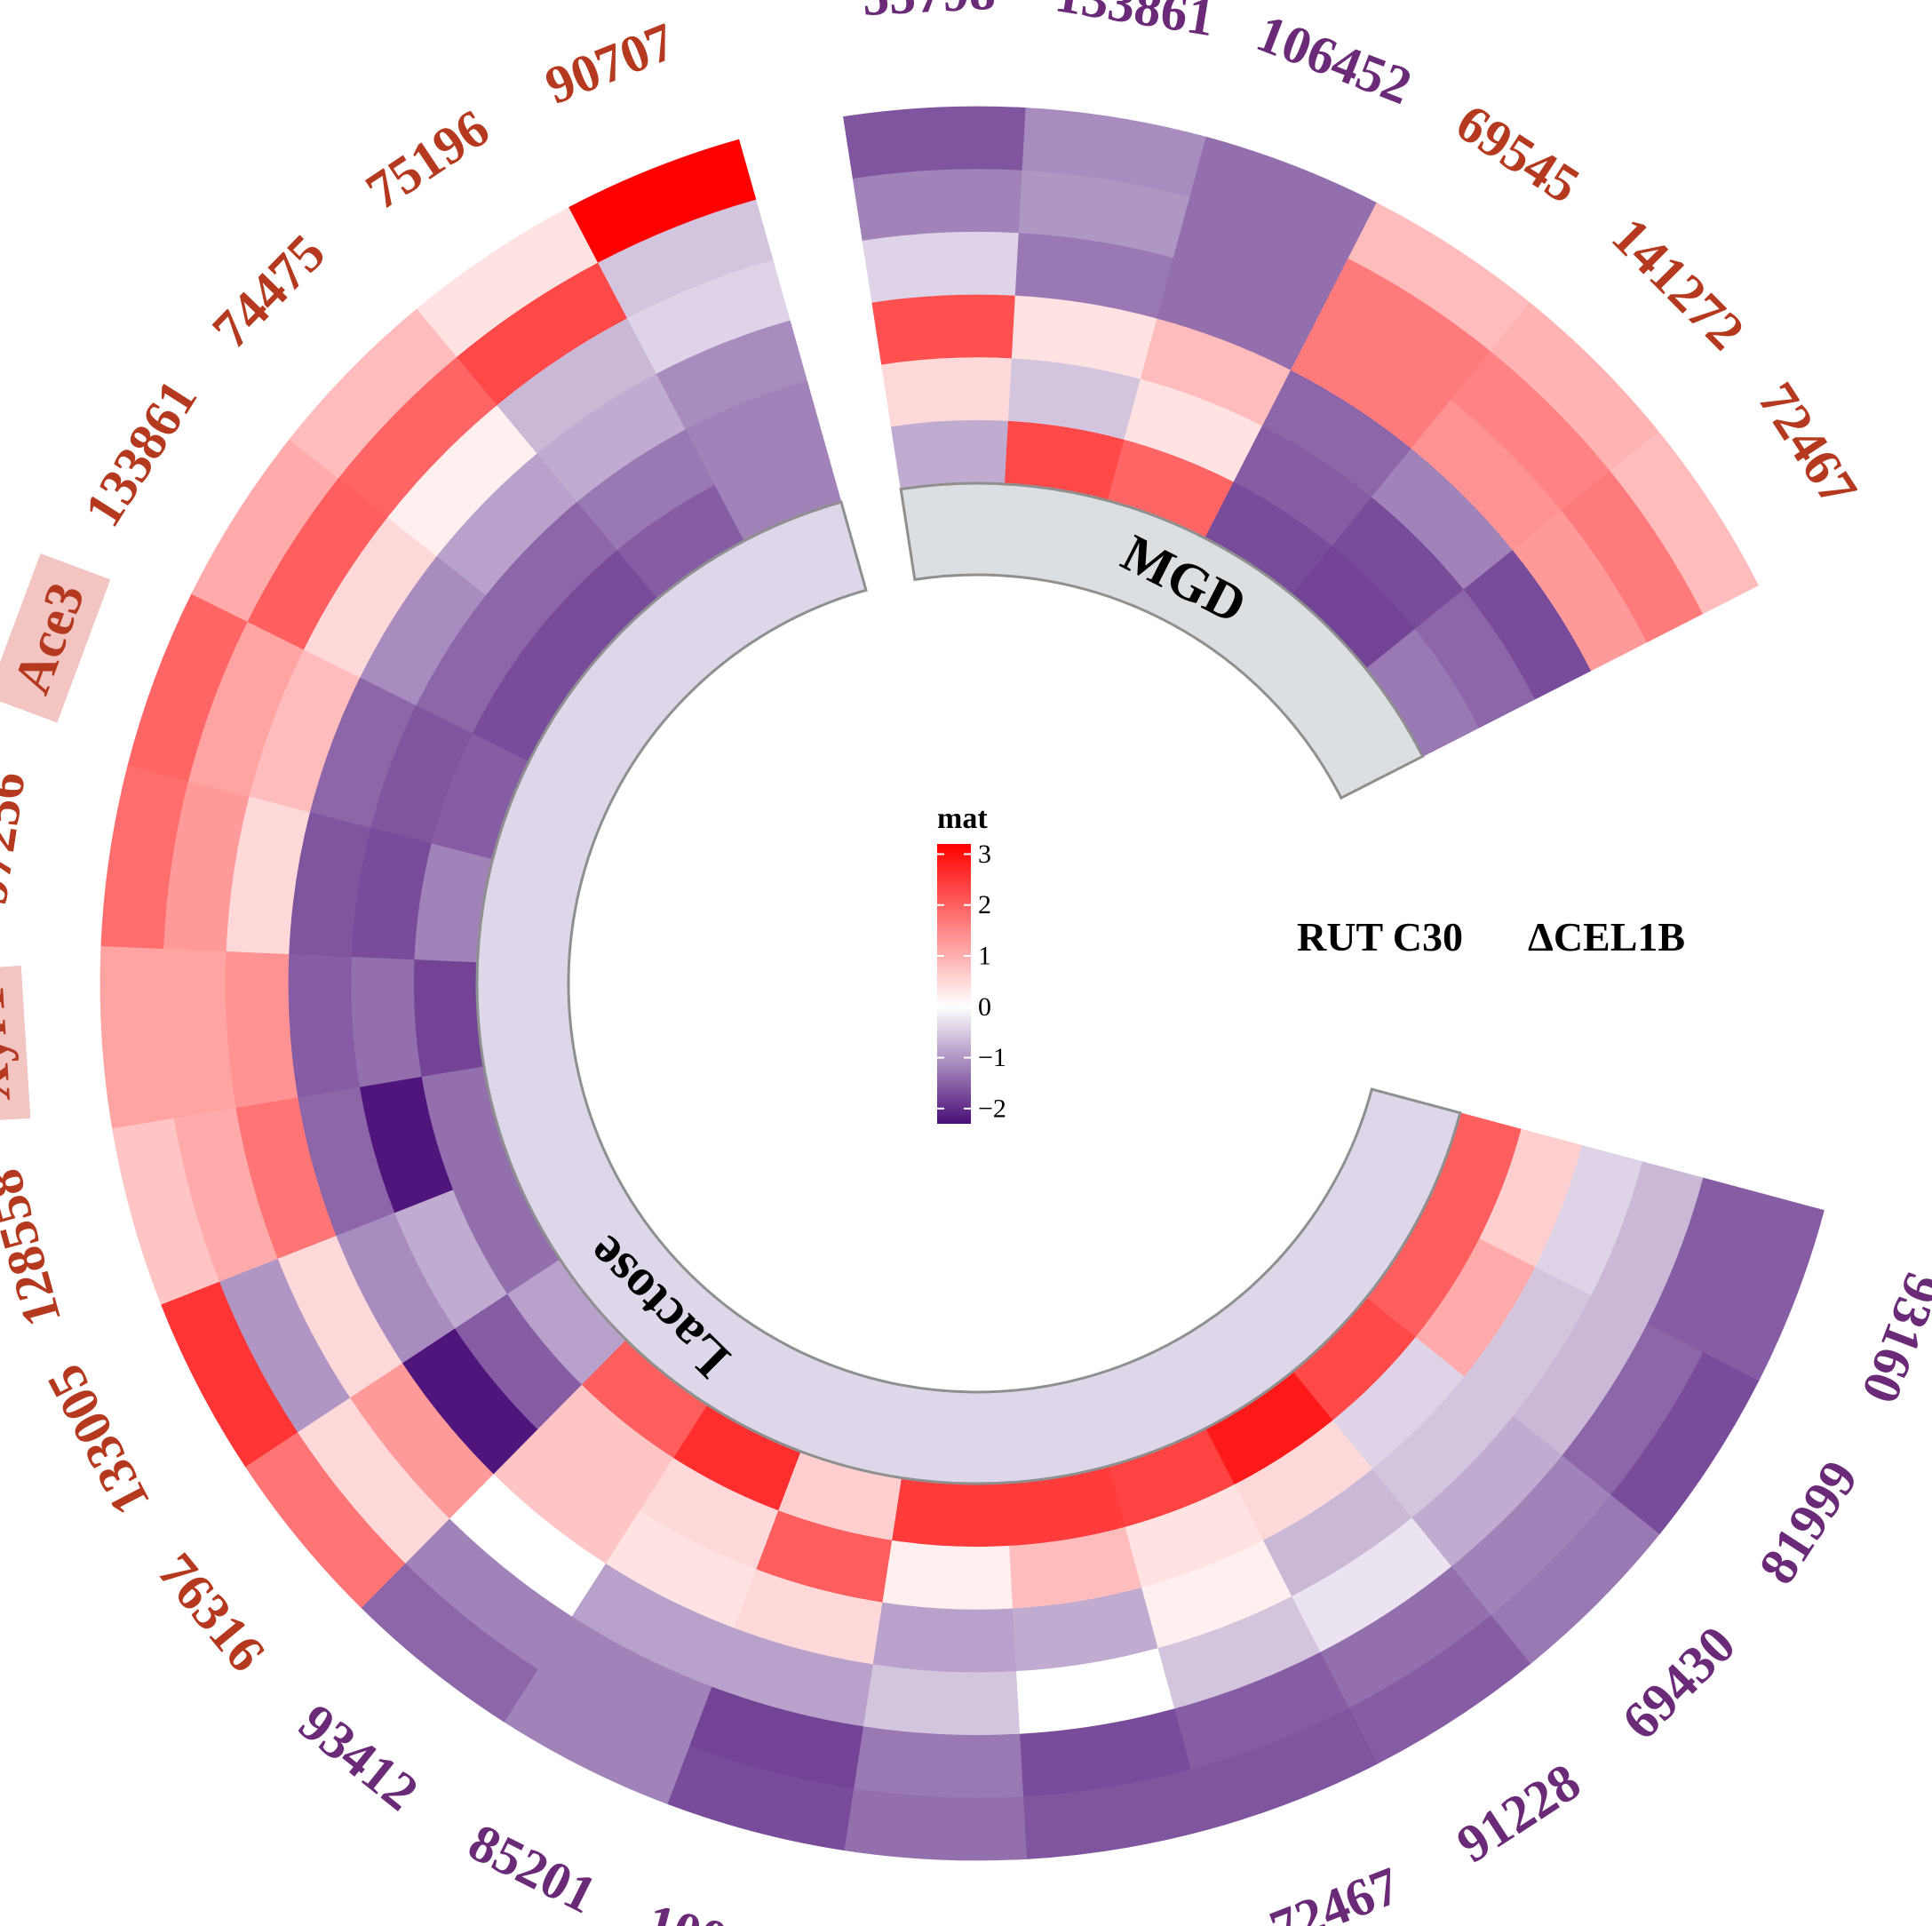  I want to click on gene-label-group: 76316, so click(211, 1612).